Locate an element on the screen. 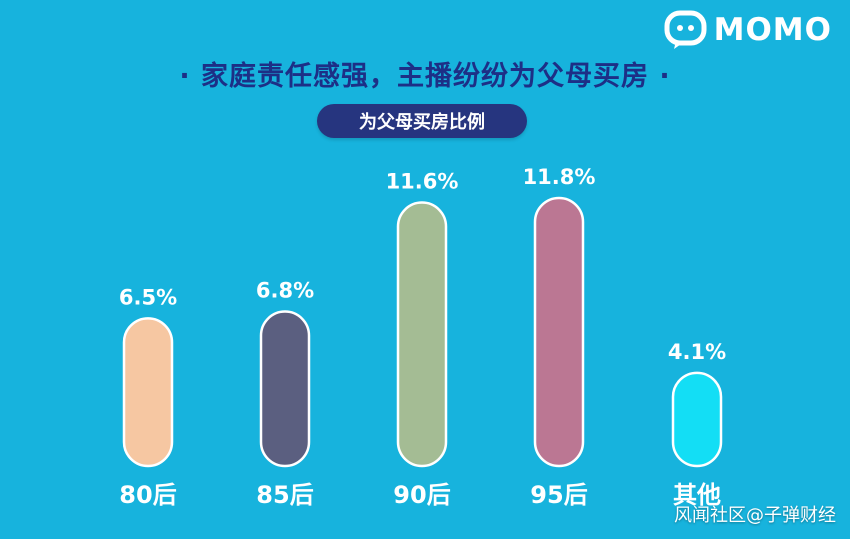  chart-subtitle-badge: 为父母买房比例 is located at coordinates (422, 121).